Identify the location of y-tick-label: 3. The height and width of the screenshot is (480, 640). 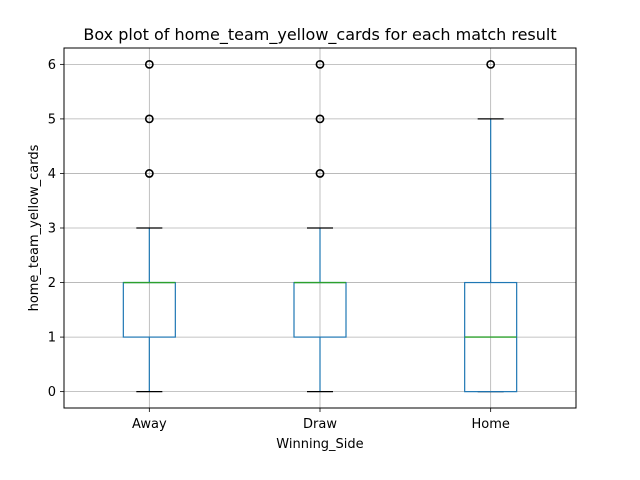
(52, 229).